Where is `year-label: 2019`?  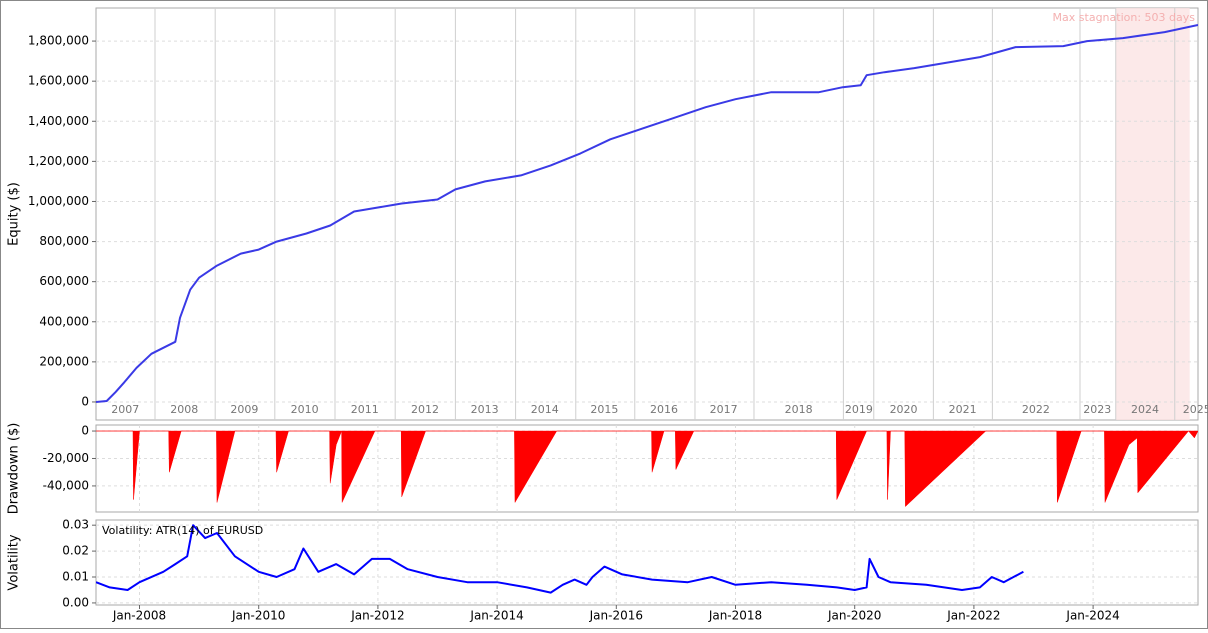 year-label: 2019 is located at coordinates (859, 409).